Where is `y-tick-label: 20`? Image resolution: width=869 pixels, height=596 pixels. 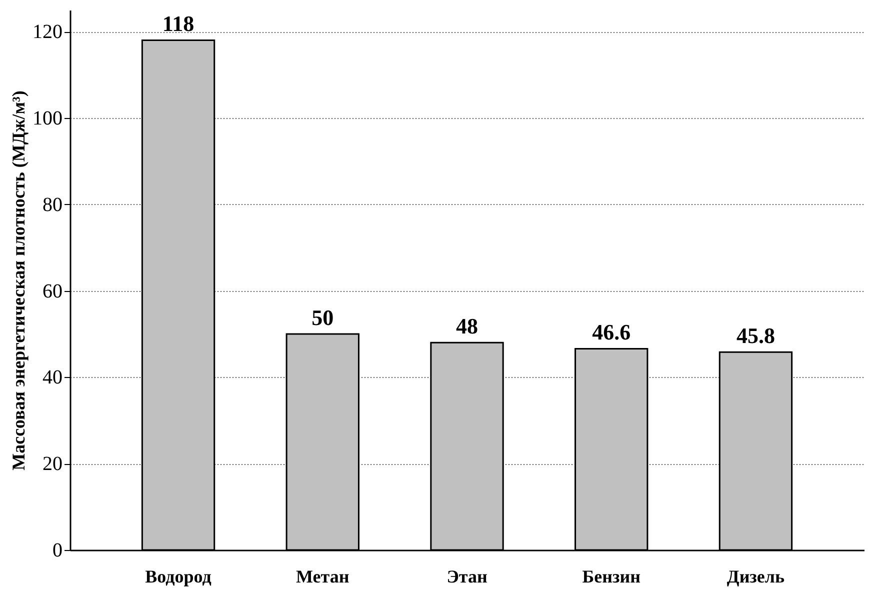
y-tick-label: 20 is located at coordinates (52, 464).